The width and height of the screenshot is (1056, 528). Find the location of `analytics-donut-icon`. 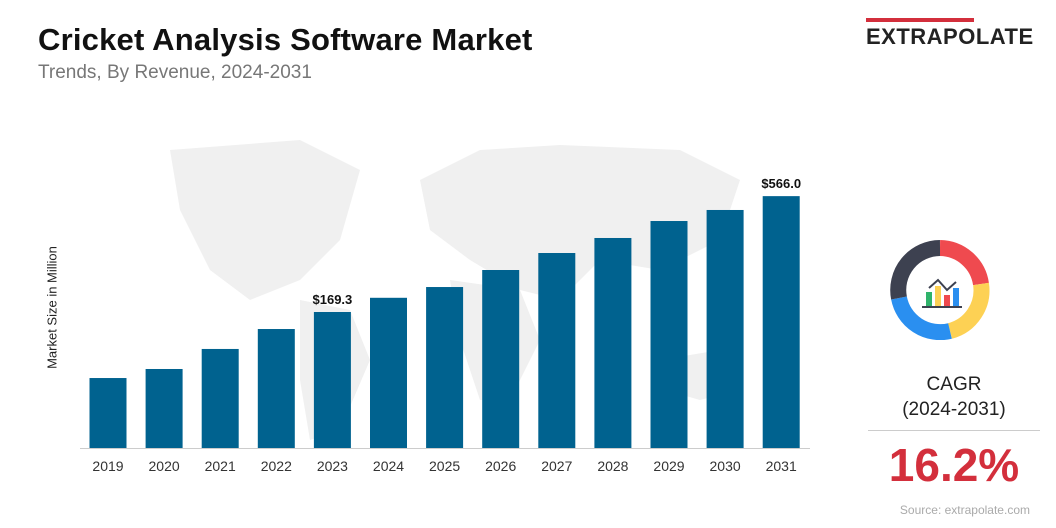

analytics-donut-icon is located at coordinates (940, 290).